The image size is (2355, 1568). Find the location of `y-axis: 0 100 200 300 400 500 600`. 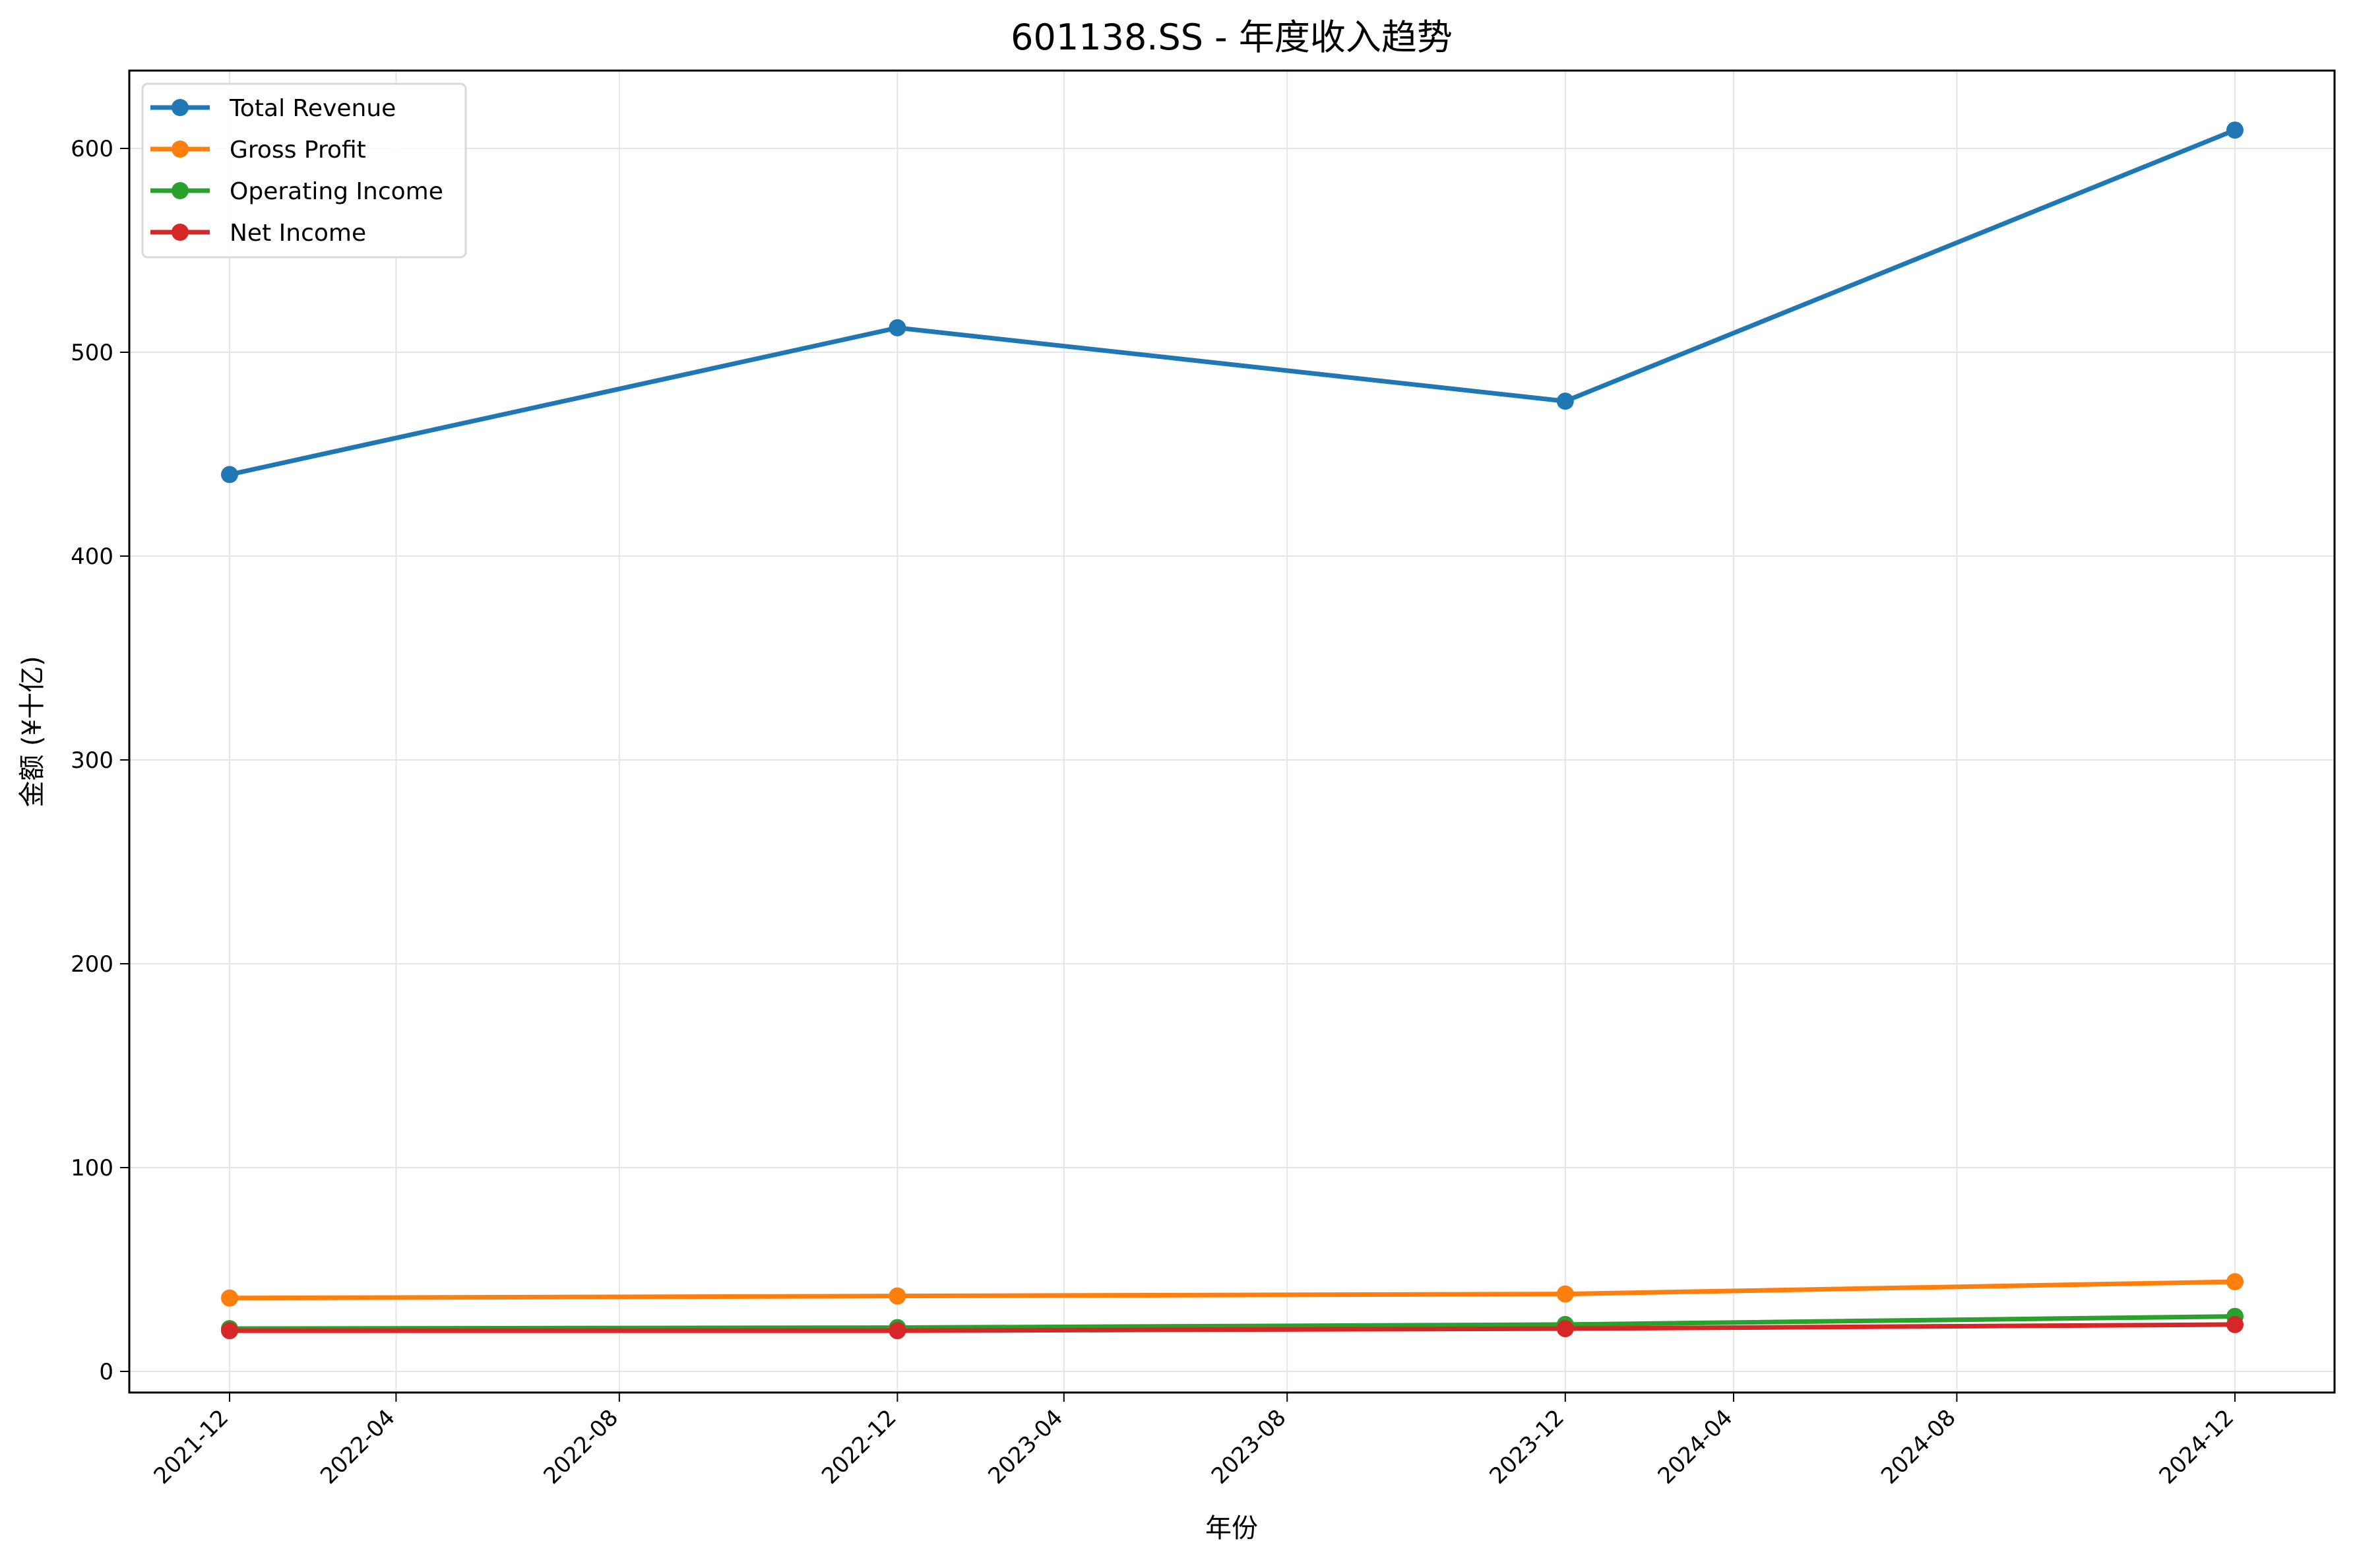

y-axis: 0 100 200 300 400 500 600 is located at coordinates (100, 760).